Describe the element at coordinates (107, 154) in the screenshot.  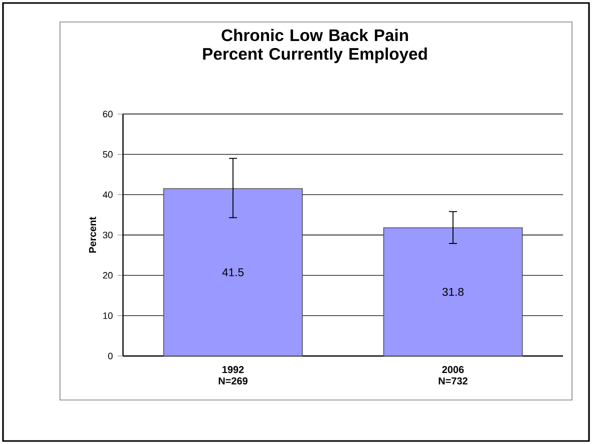
I see `y-tick-label: 50` at that location.